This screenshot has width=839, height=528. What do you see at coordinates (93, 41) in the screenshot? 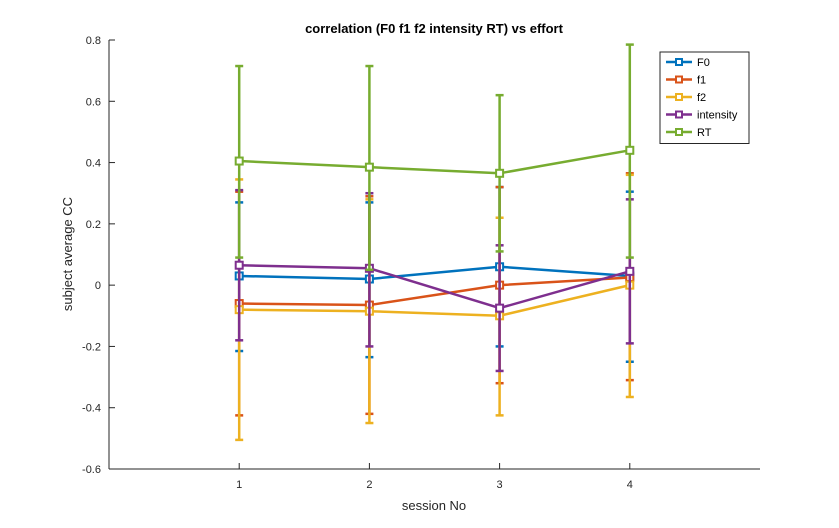
I see `y-tick-label: 0.8` at bounding box center [93, 41].